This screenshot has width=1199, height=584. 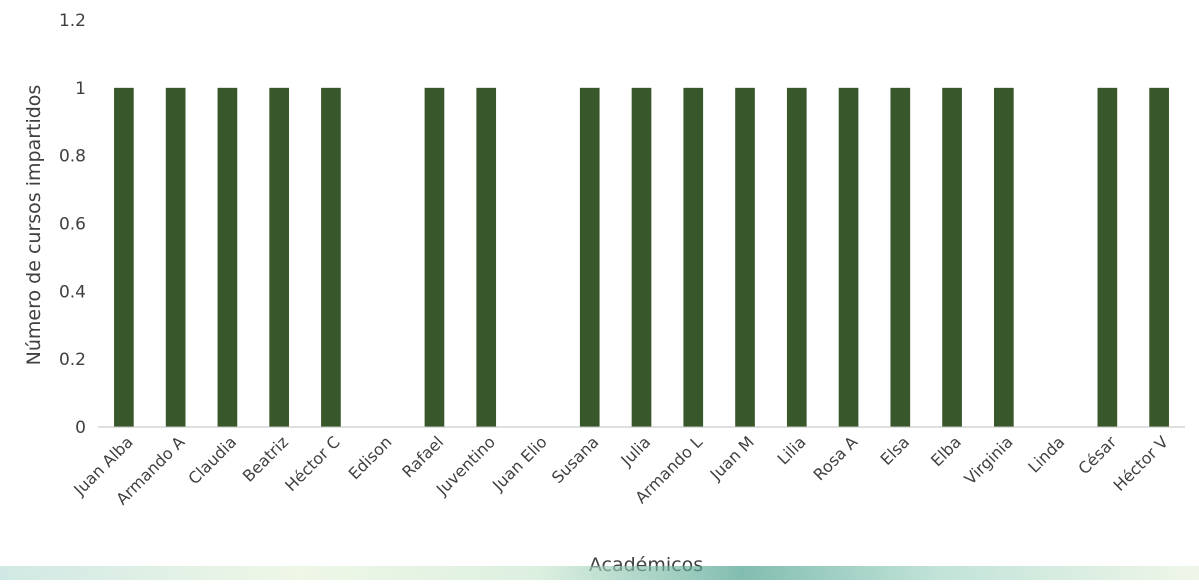 I want to click on y-tick-label: 1.2, so click(x=72, y=21).